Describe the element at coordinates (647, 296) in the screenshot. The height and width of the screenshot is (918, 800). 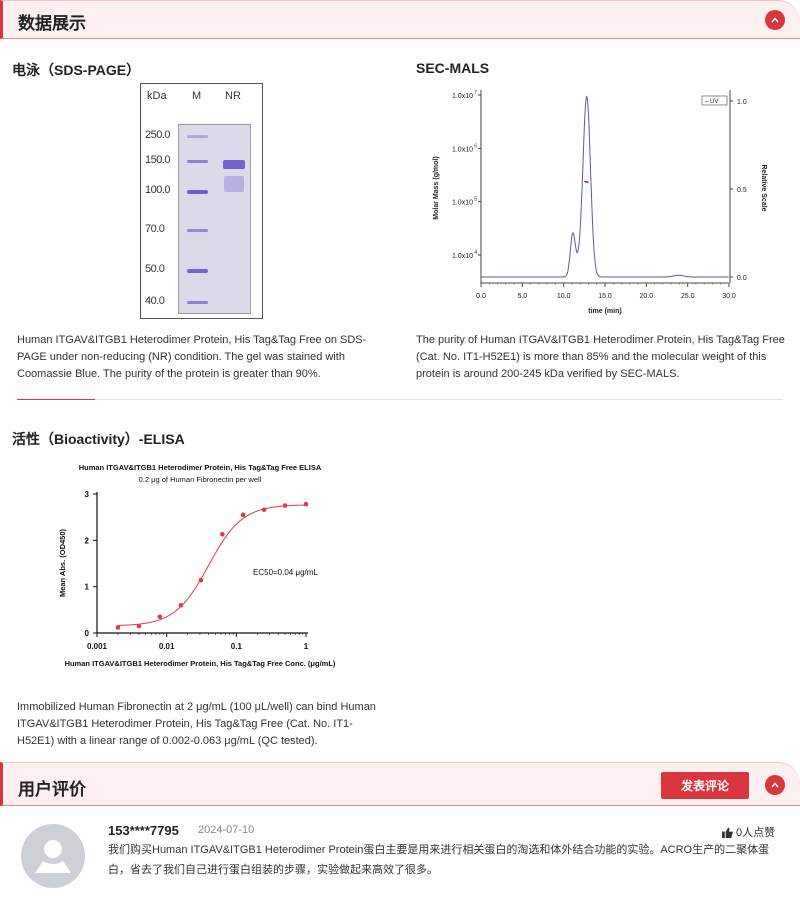
I see `x-tick-label: 20.0` at that location.